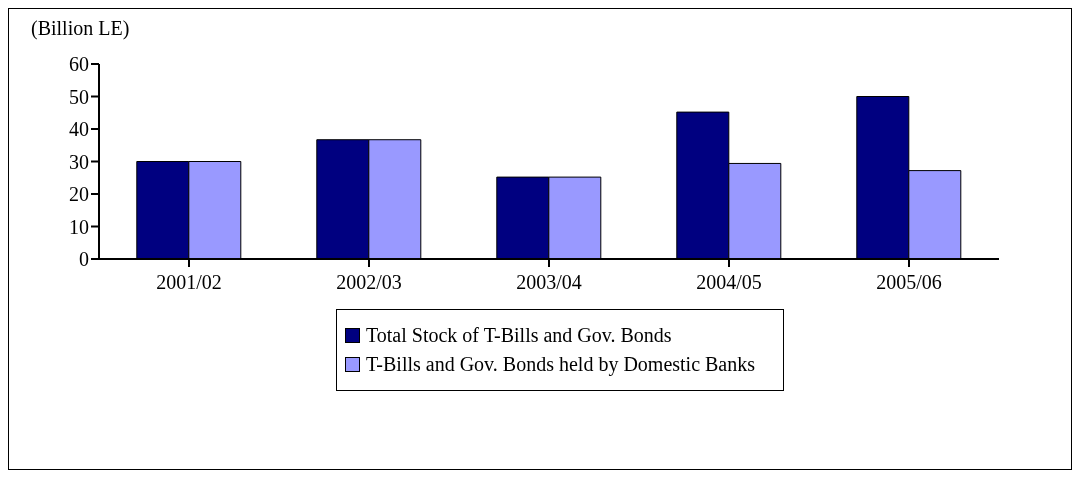  What do you see at coordinates (84, 259) in the screenshot?
I see `y-tick-label: 0` at bounding box center [84, 259].